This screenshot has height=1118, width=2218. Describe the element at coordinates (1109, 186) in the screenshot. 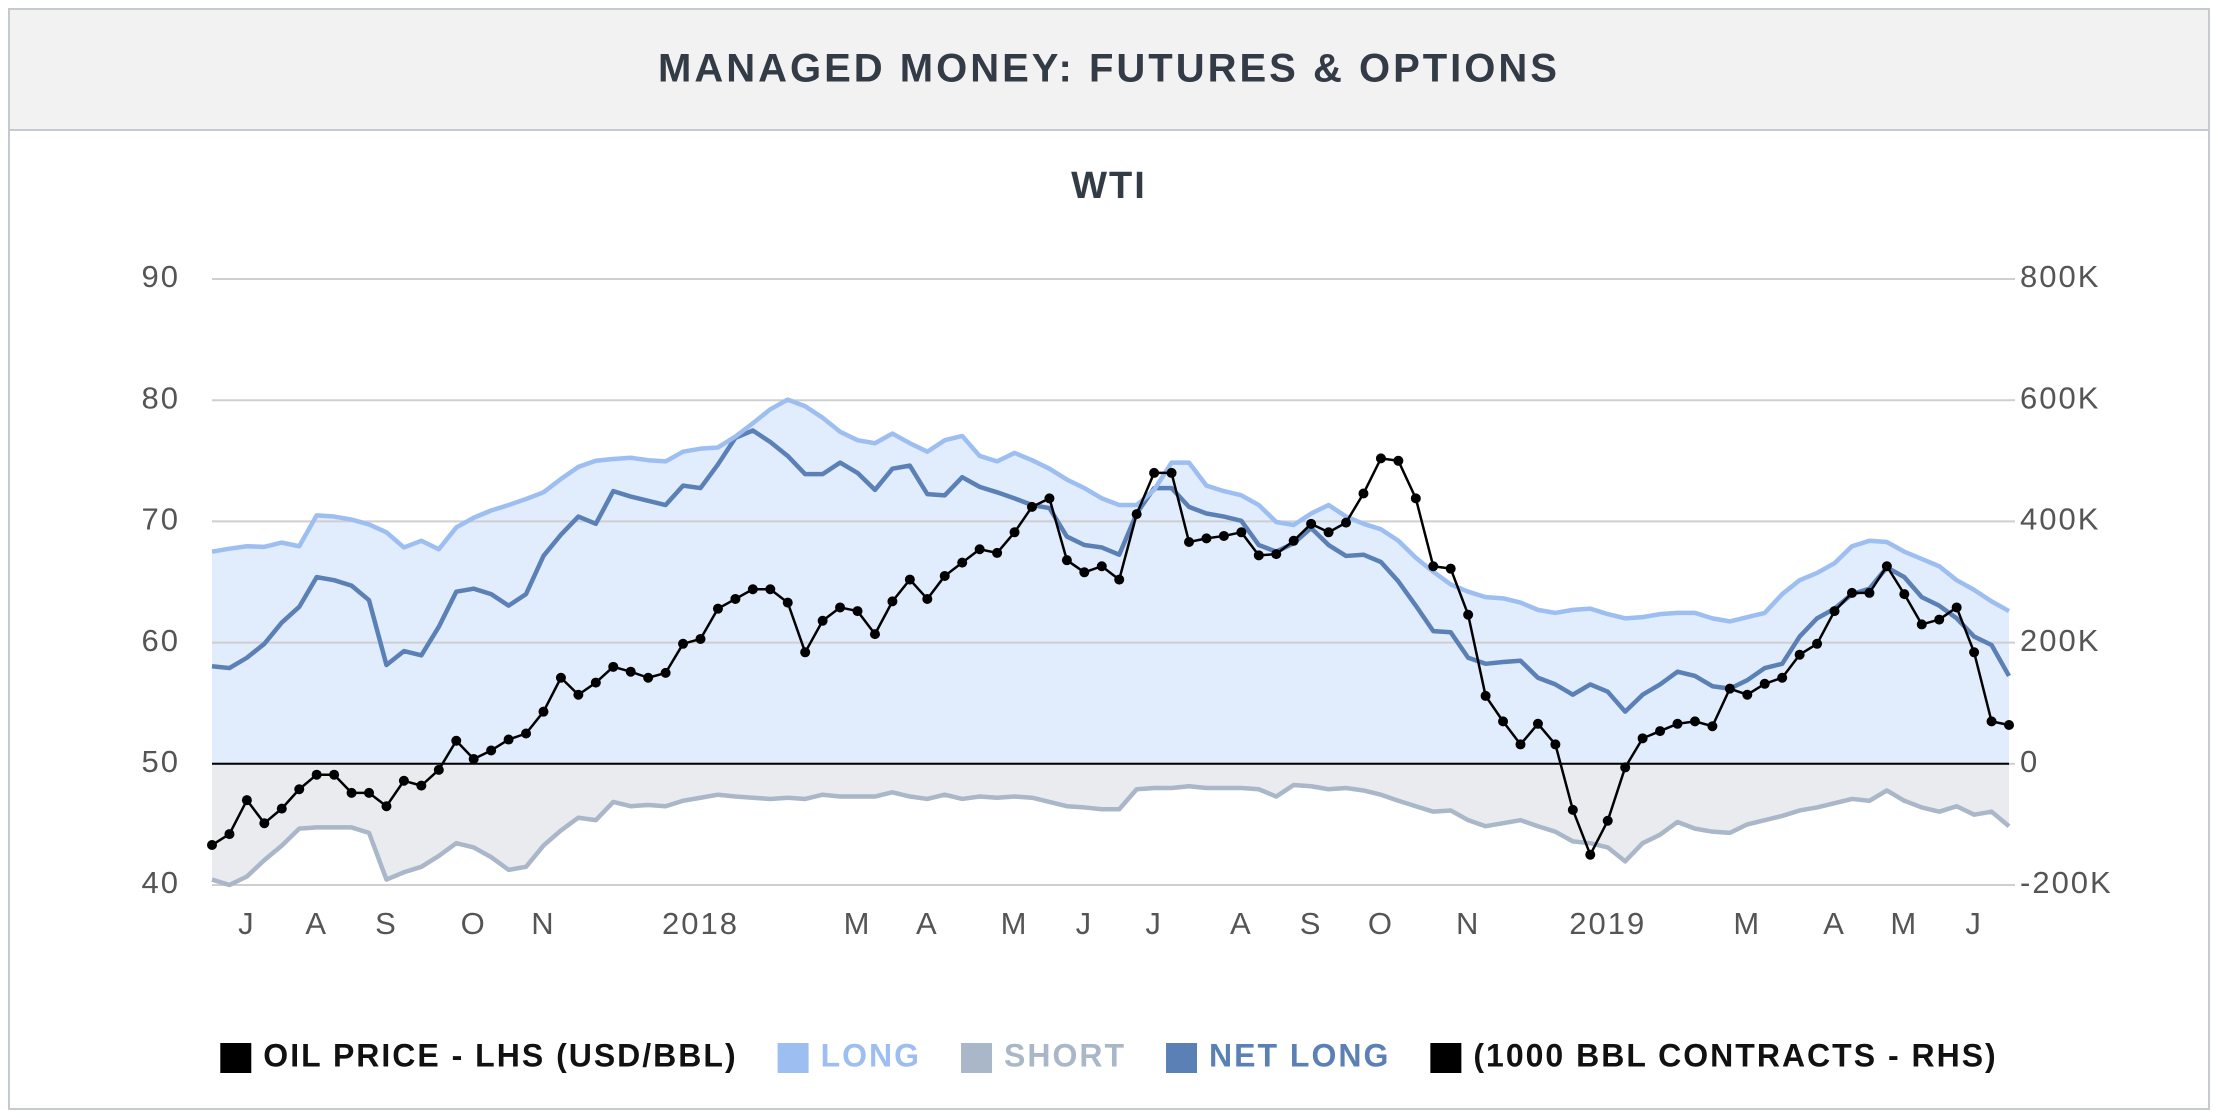

I see `chart-subtitle: WTI` at that location.